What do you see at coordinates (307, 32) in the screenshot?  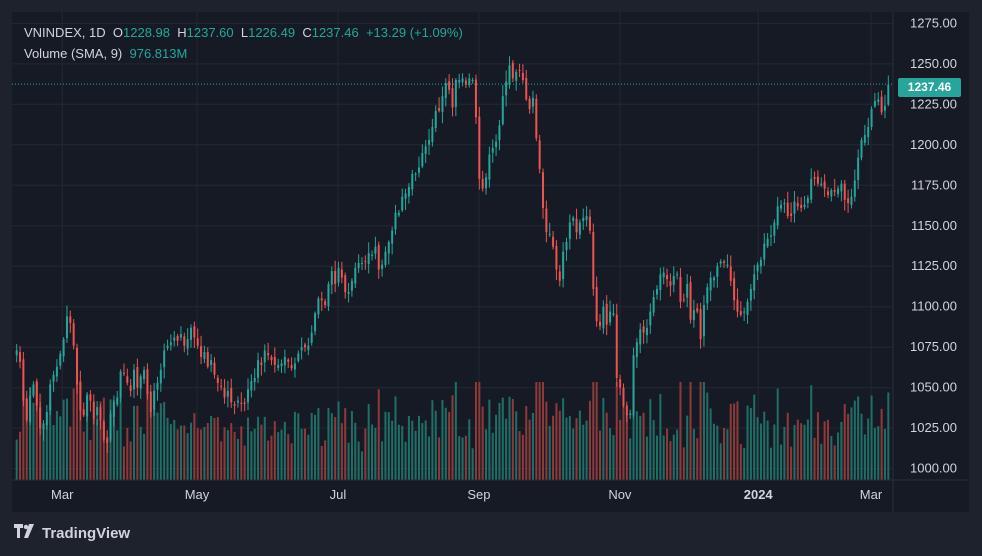 I see `close-label: C` at bounding box center [307, 32].